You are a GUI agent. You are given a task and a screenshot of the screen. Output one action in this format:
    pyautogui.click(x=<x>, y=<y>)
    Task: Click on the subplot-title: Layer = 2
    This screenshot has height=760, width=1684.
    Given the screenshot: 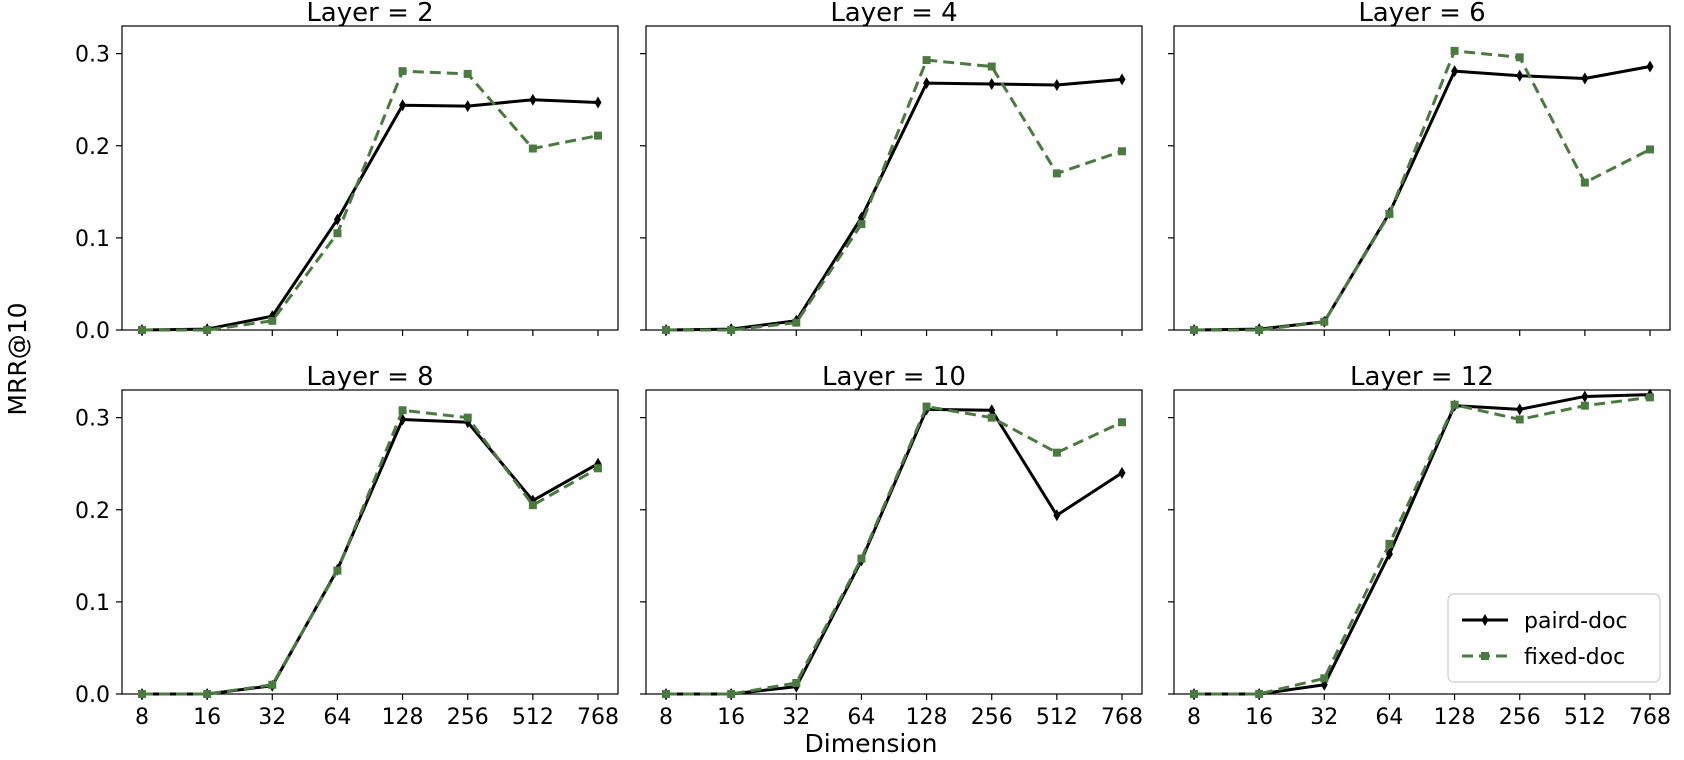 What is the action you would take?
    pyautogui.click(x=369, y=14)
    